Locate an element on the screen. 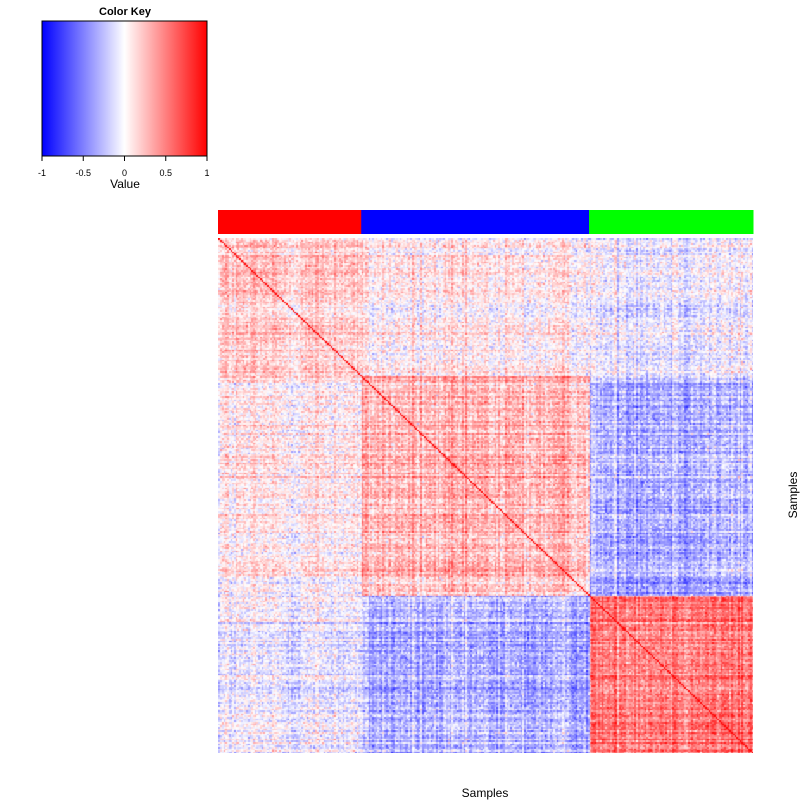 The image size is (800, 800). color-key-axis: -1 -0.5 0 0.5 1 is located at coordinates (124, 166).